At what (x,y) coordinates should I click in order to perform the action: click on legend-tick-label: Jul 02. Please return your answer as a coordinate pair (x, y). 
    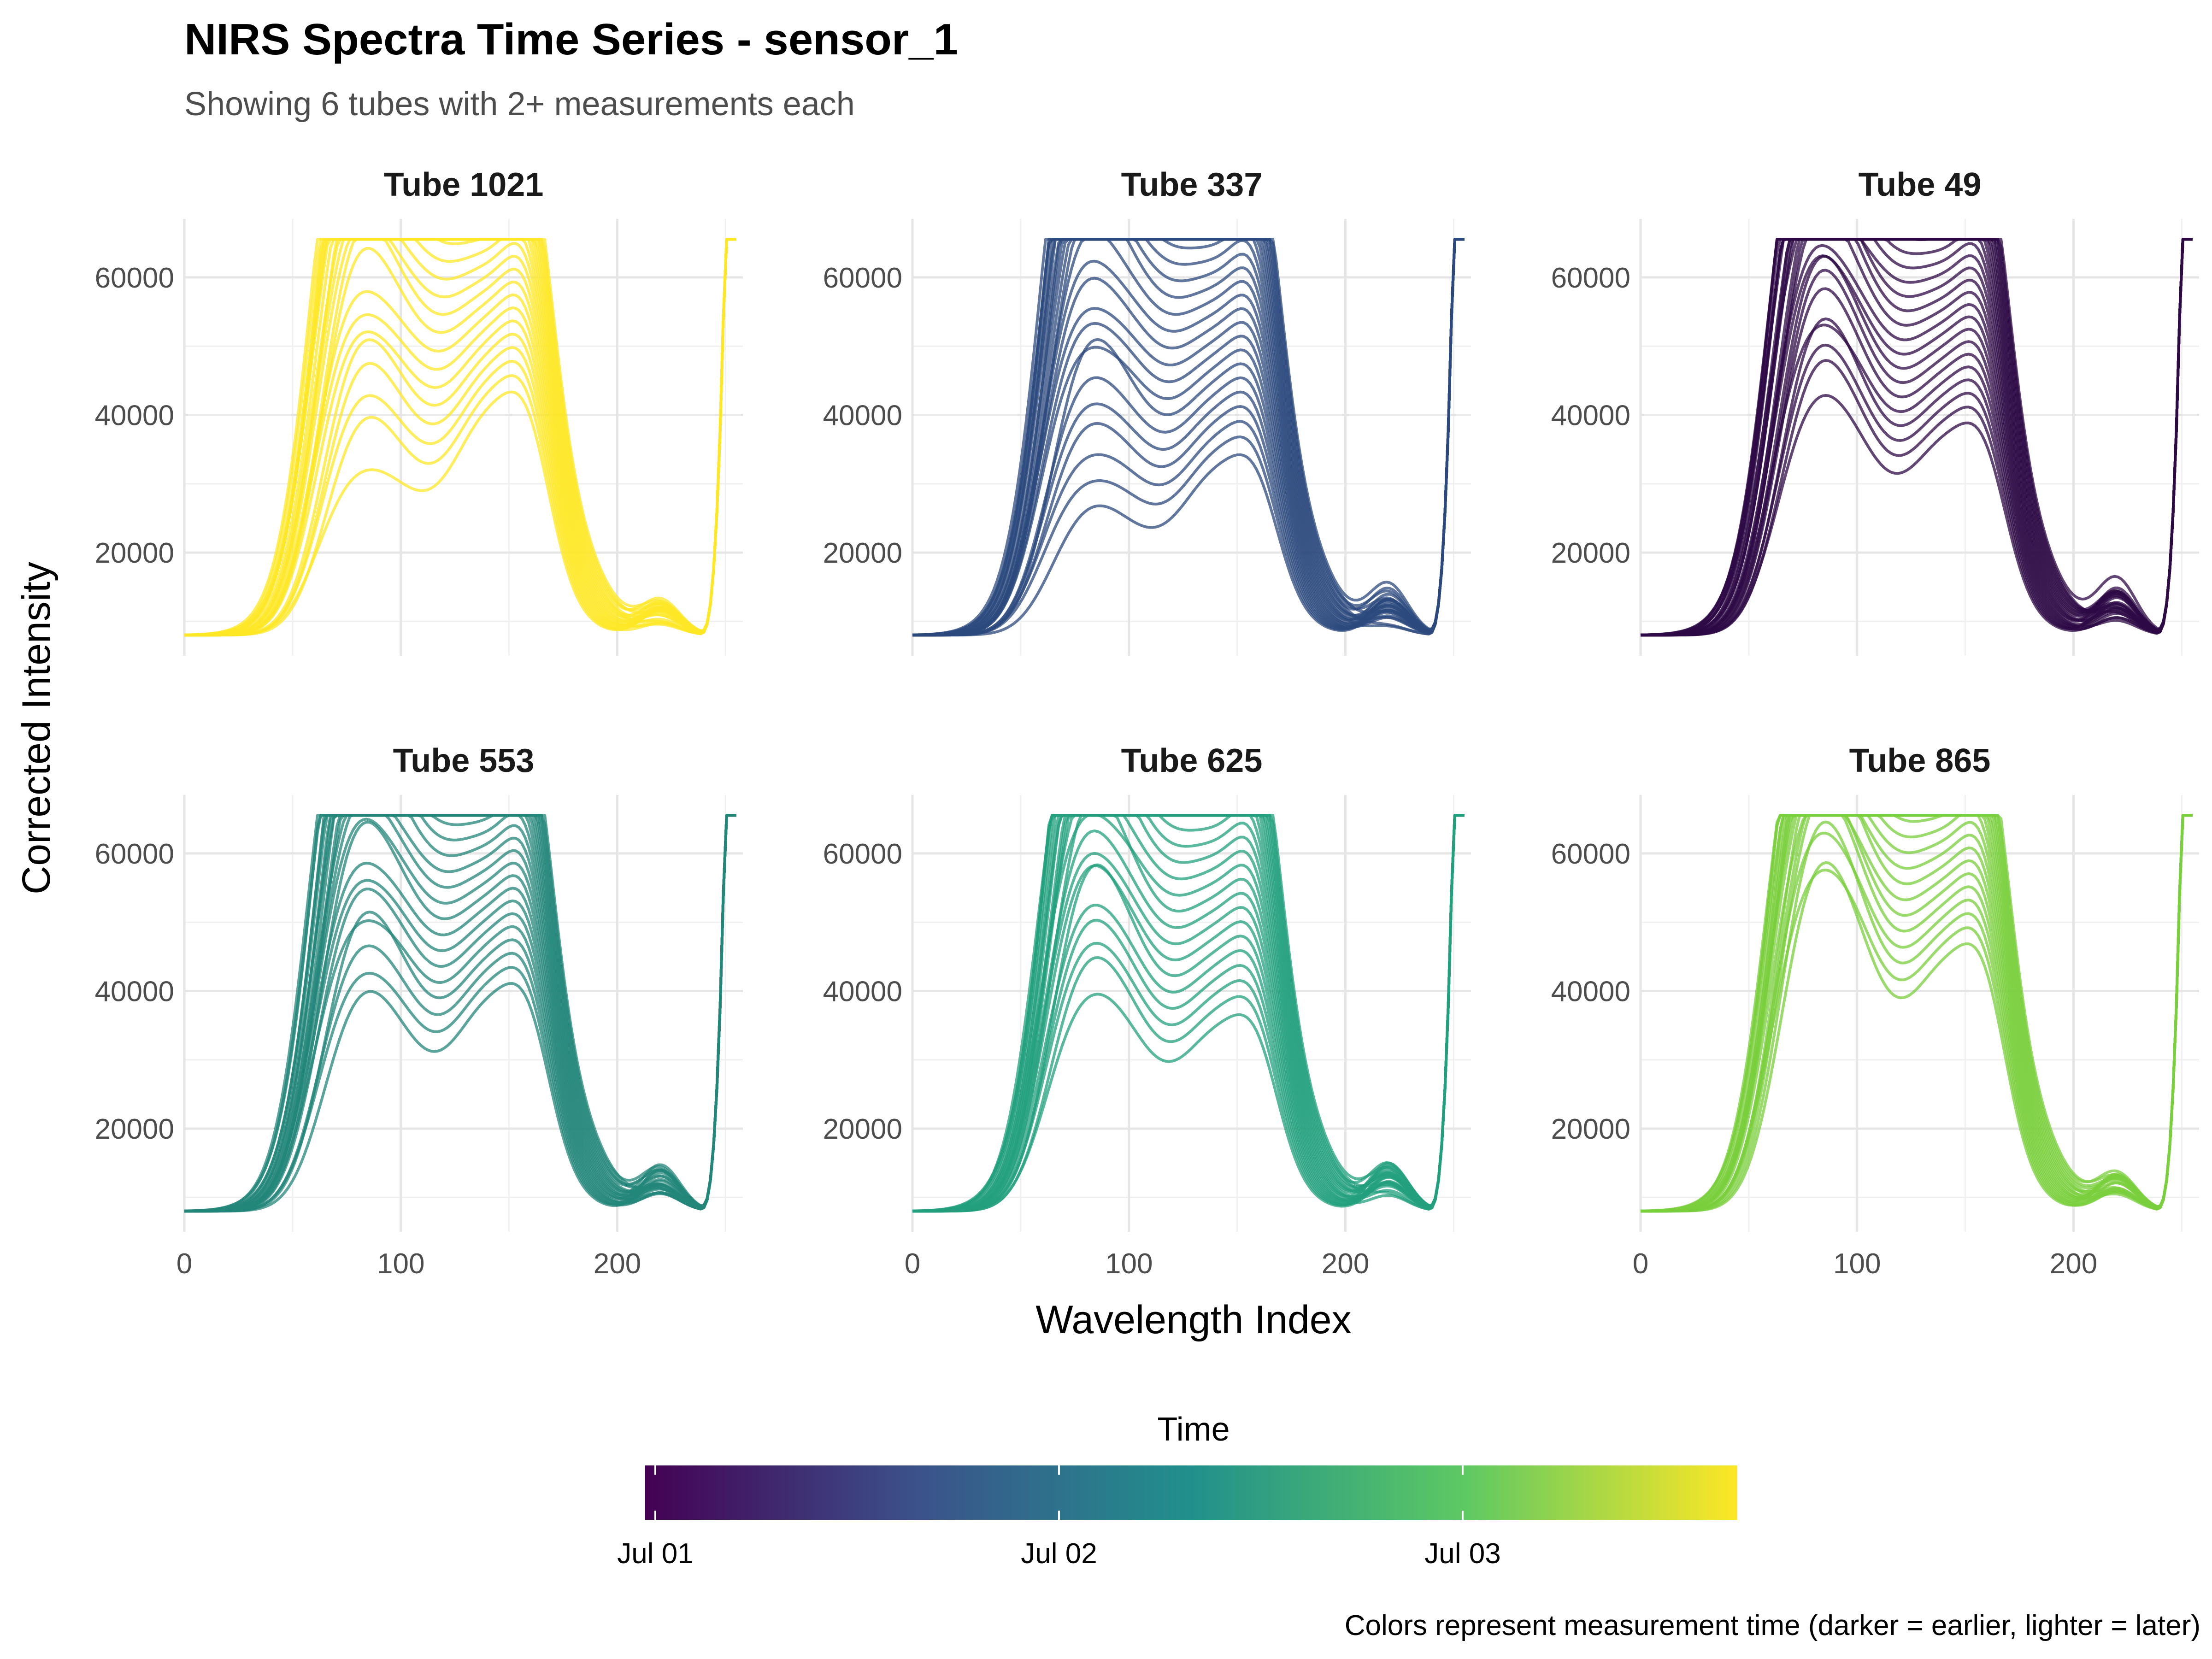
    Looking at the image, I should click on (1059, 1554).